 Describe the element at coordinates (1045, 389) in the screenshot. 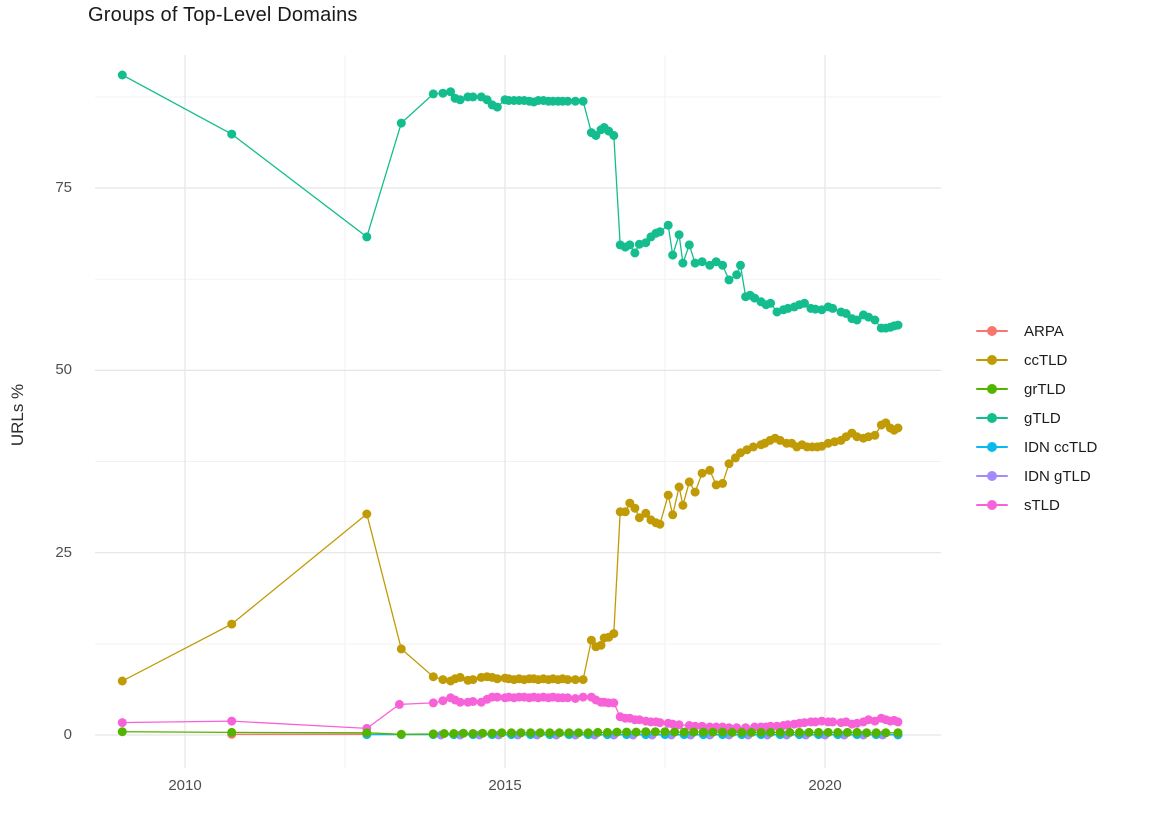

I see `legend-label: grTLD` at that location.